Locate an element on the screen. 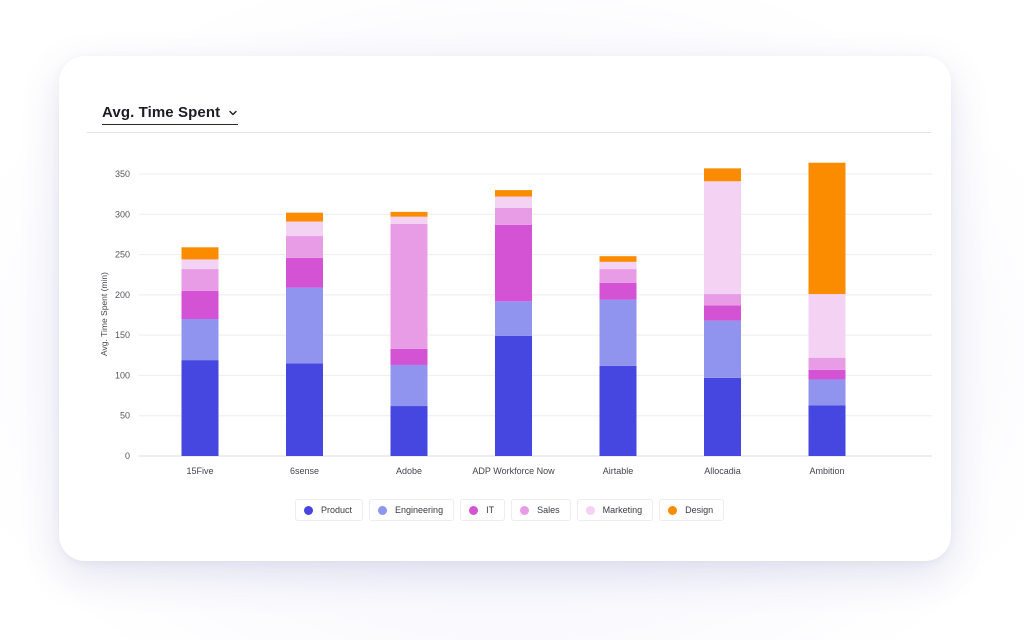 The width and height of the screenshot is (1024, 640). y-tick-label: 100 is located at coordinates (122, 375).